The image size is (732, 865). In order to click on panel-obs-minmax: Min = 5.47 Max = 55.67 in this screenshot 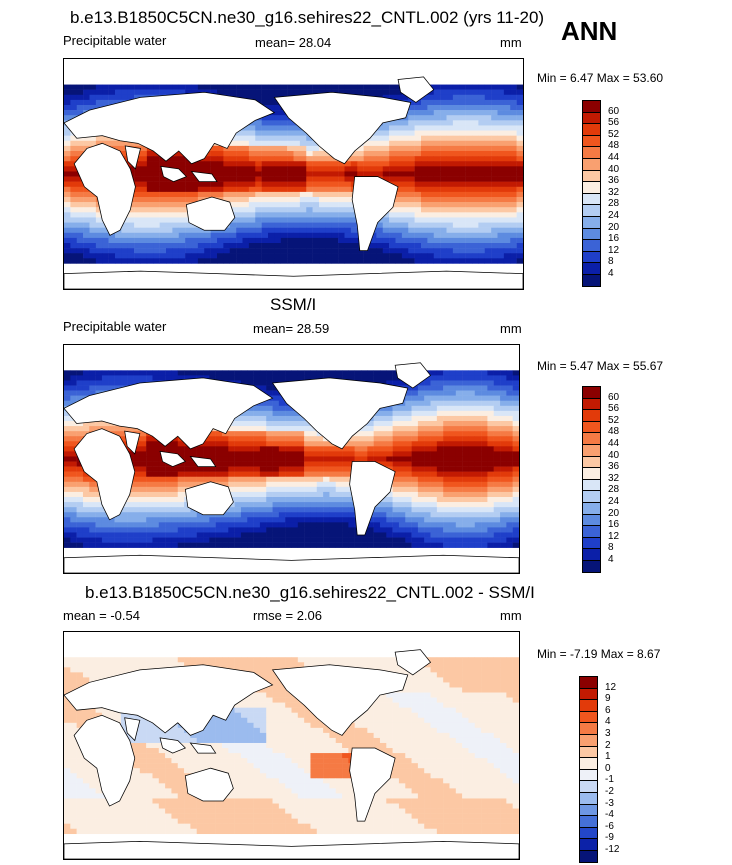, I will do `click(600, 366)`.